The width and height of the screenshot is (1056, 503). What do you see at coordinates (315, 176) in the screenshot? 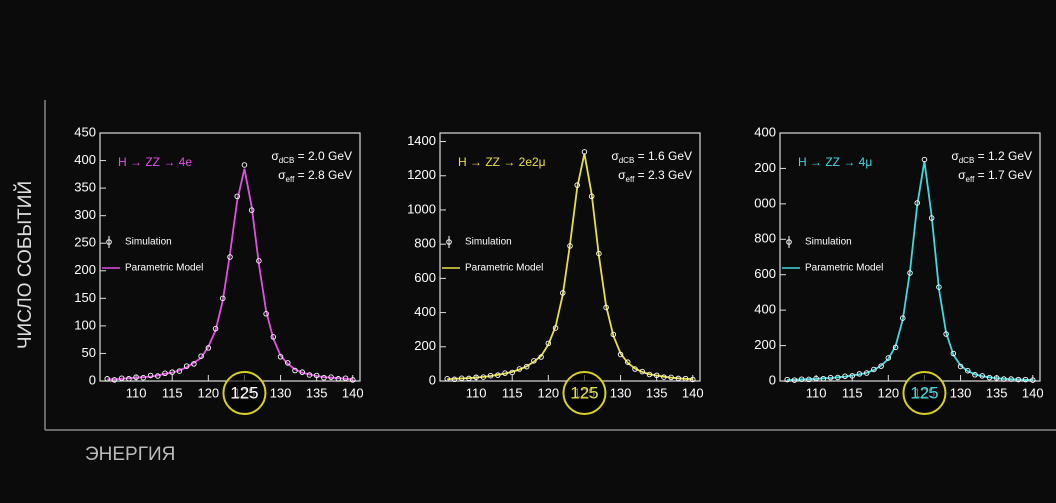
I see `sigma-annotation: σeff = 2.8 GeV` at bounding box center [315, 176].